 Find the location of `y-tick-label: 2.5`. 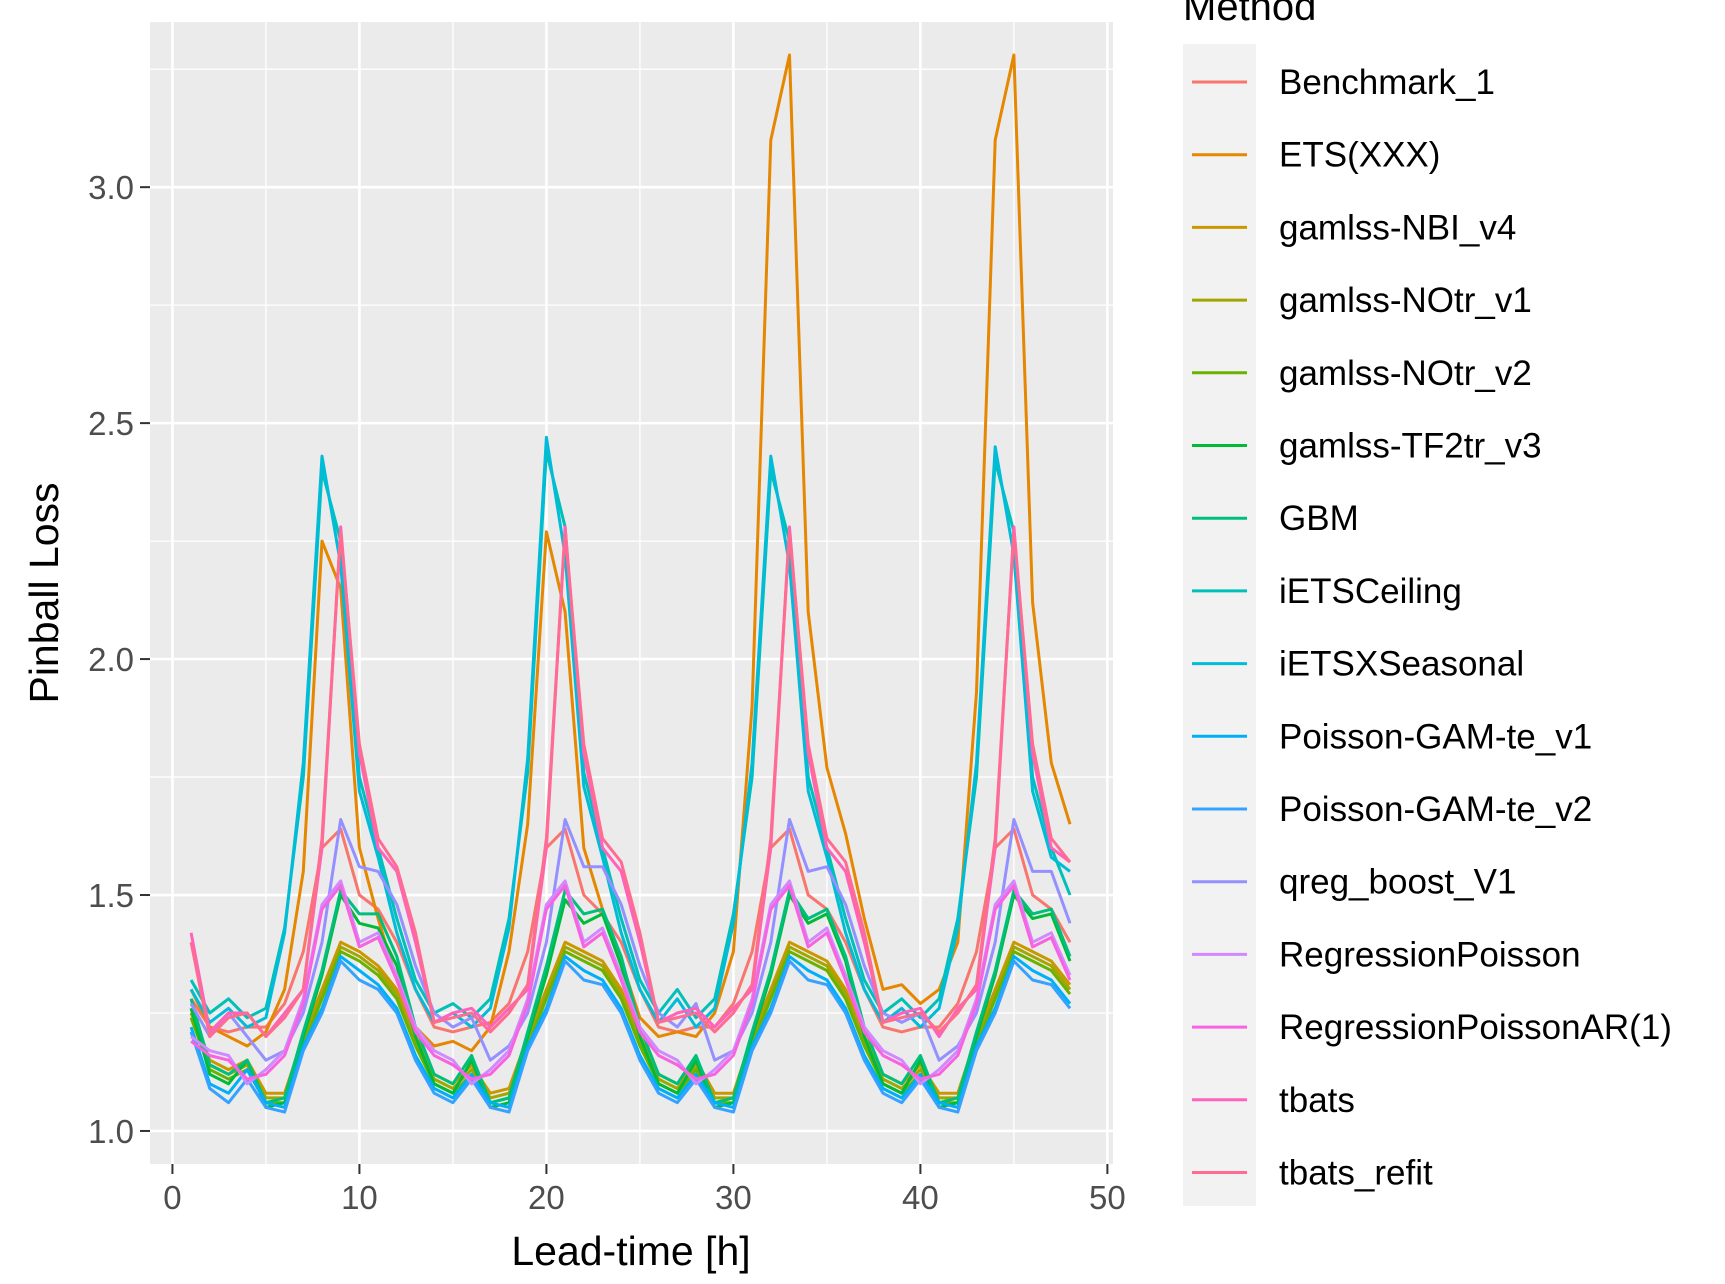

y-tick-label: 2.5 is located at coordinates (111, 423).